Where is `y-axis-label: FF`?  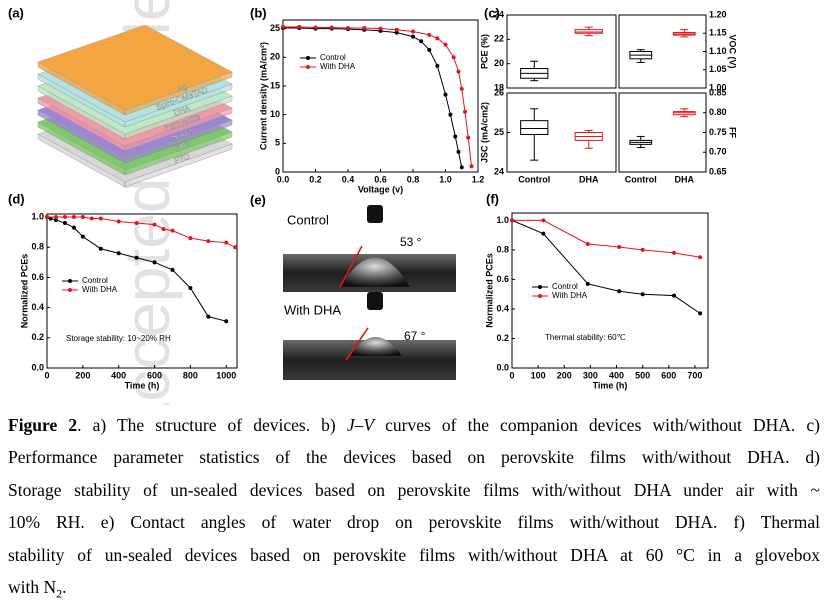
y-axis-label: FF is located at coordinates (733, 132).